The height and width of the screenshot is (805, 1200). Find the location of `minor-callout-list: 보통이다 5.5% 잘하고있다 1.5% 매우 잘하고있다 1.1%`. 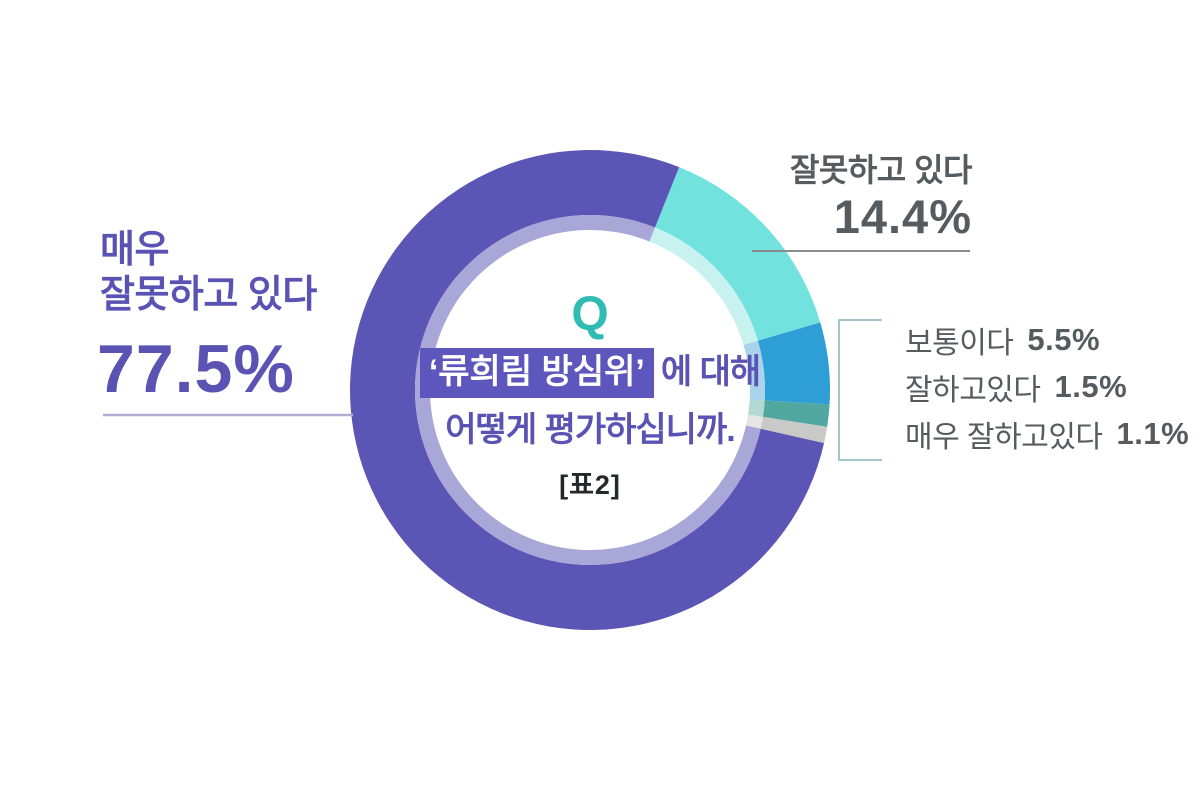

minor-callout-list: 보통이다 5.5% 잘하고있다 1.5% 매우 잘하고있다 1.1% is located at coordinates (1047, 386).